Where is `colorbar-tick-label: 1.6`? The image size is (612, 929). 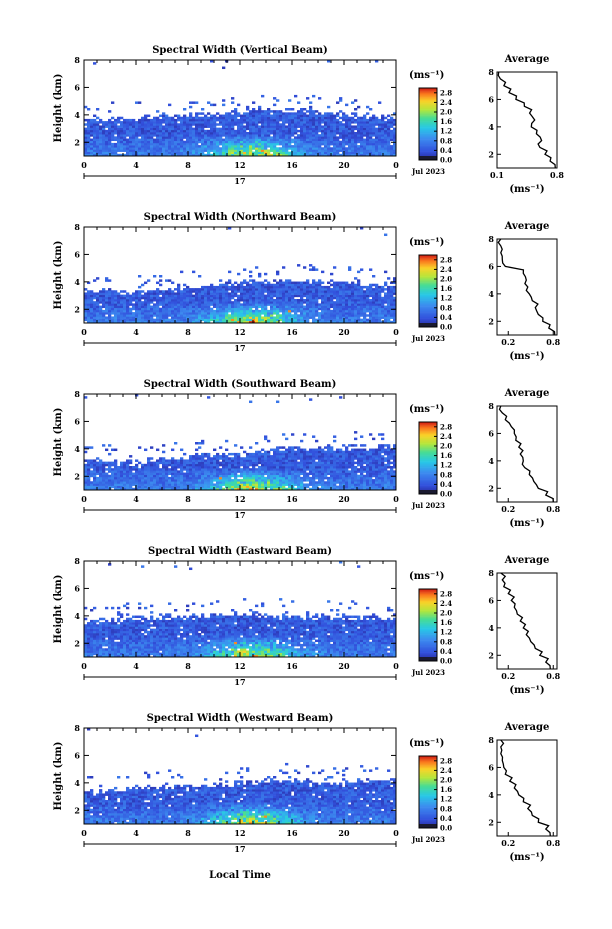
colorbar-tick-label: 1.6 is located at coordinates (446, 121).